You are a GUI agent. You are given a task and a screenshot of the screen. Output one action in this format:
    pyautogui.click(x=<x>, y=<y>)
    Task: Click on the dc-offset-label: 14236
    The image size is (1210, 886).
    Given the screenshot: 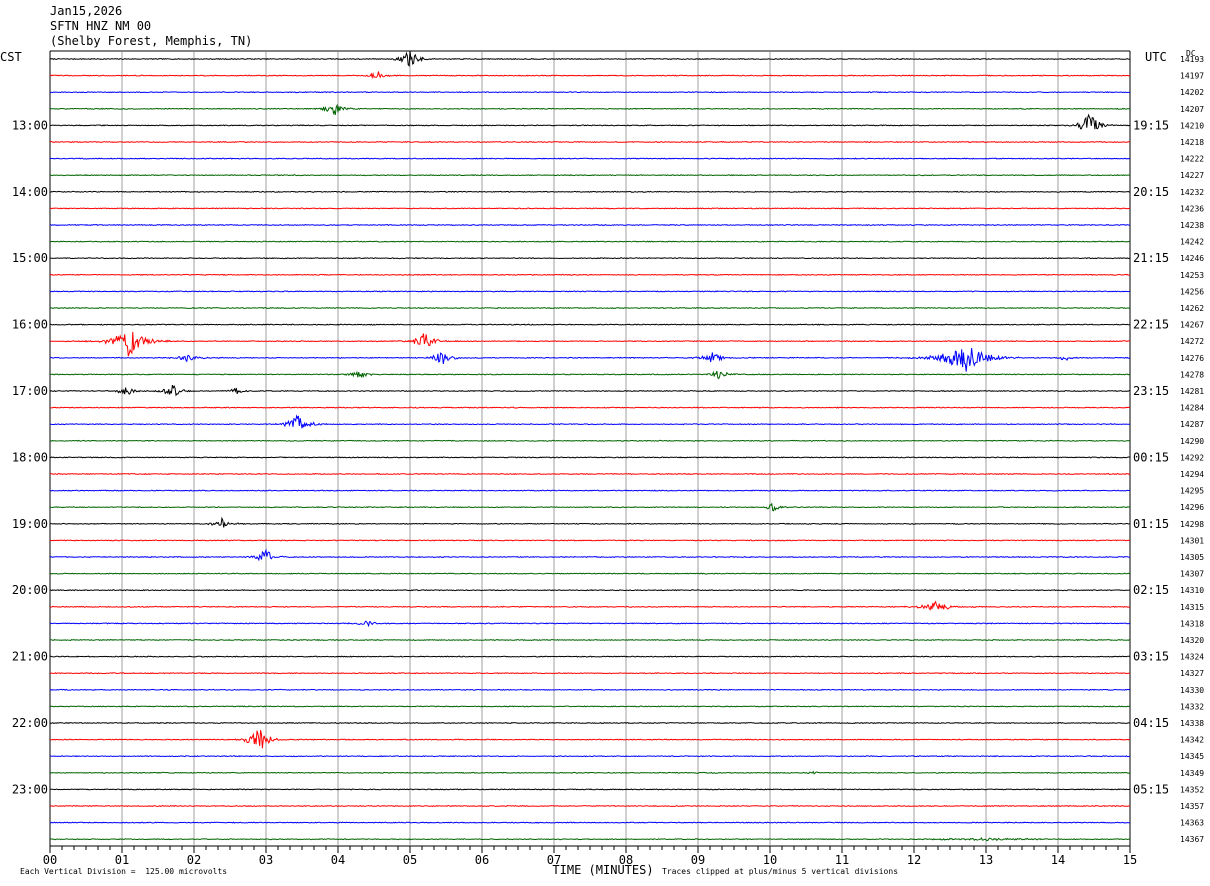 What is the action you would take?
    pyautogui.click(x=1192, y=208)
    